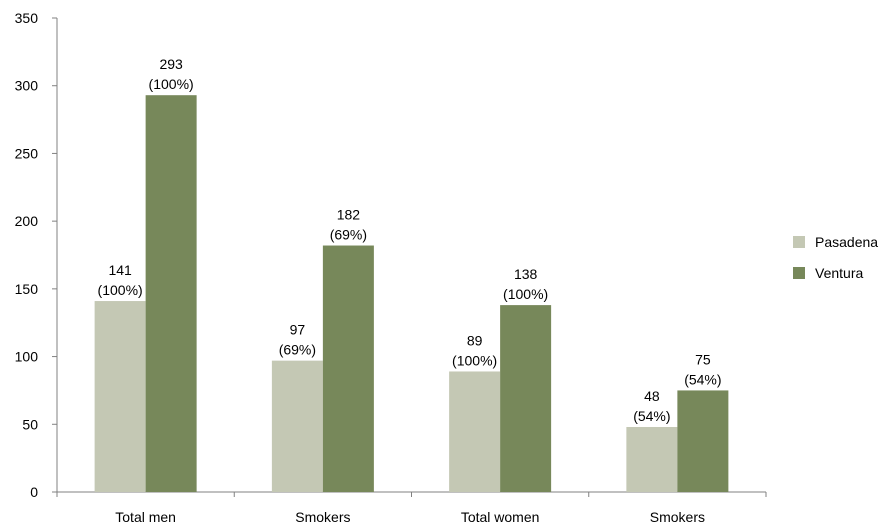  Describe the element at coordinates (171, 64) in the screenshot. I see `data-label-value: 293` at that location.